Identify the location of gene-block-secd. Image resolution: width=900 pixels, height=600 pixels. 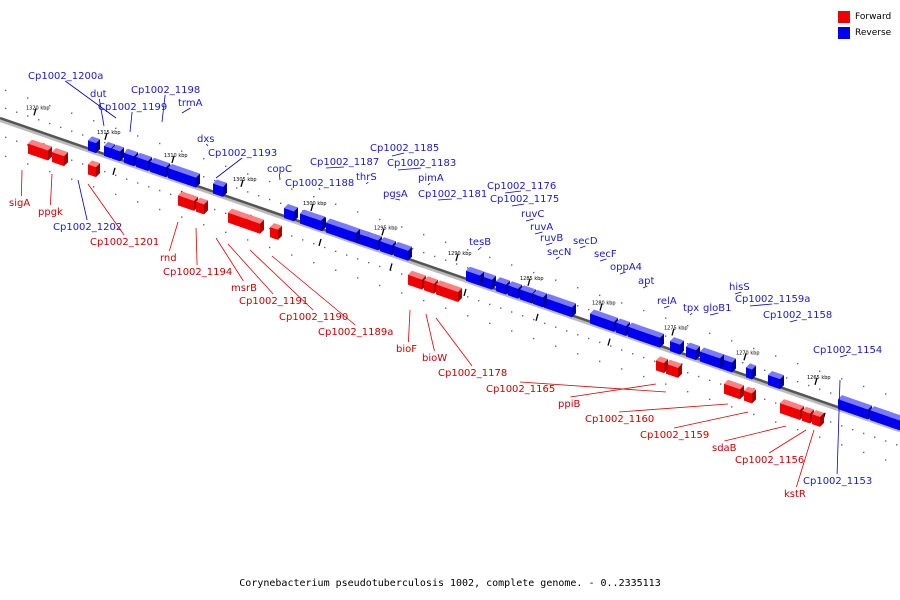
(560, 305).